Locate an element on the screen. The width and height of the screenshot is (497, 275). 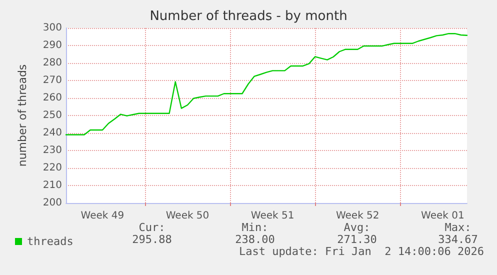
y-tick-label: 280 is located at coordinates (52, 63).